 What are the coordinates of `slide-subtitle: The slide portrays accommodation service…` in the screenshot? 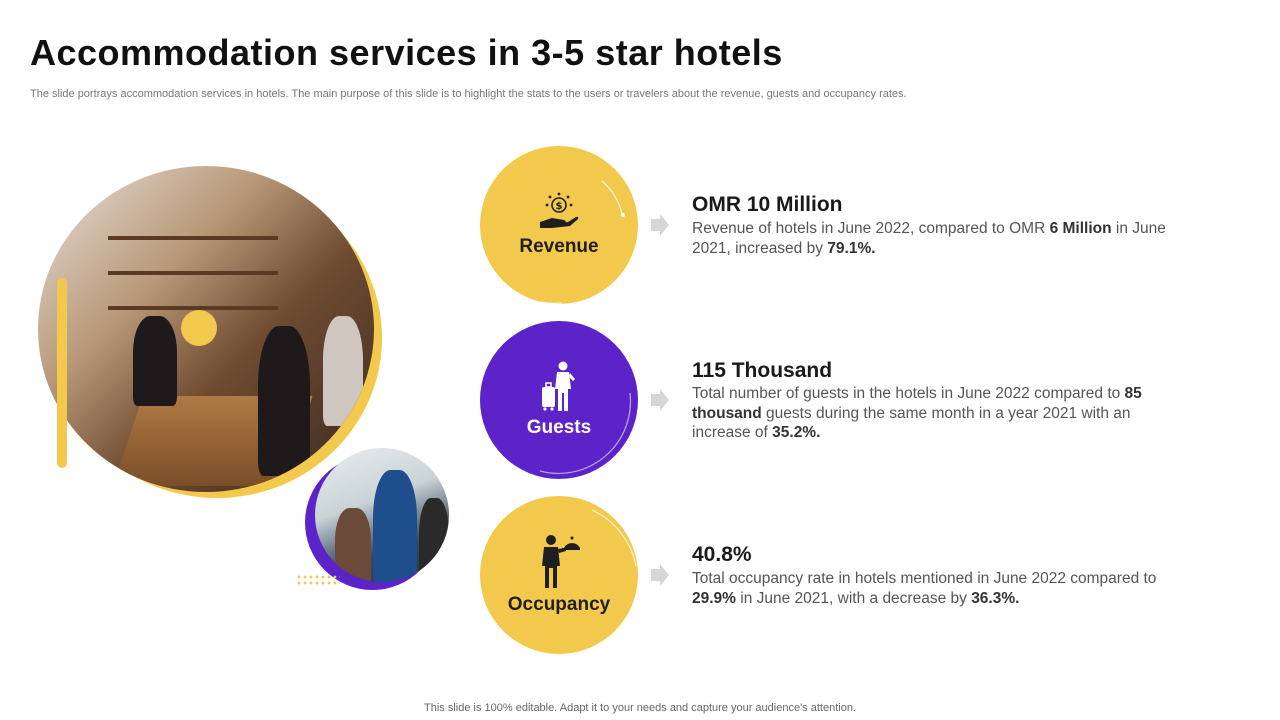 It's located at (468, 94).